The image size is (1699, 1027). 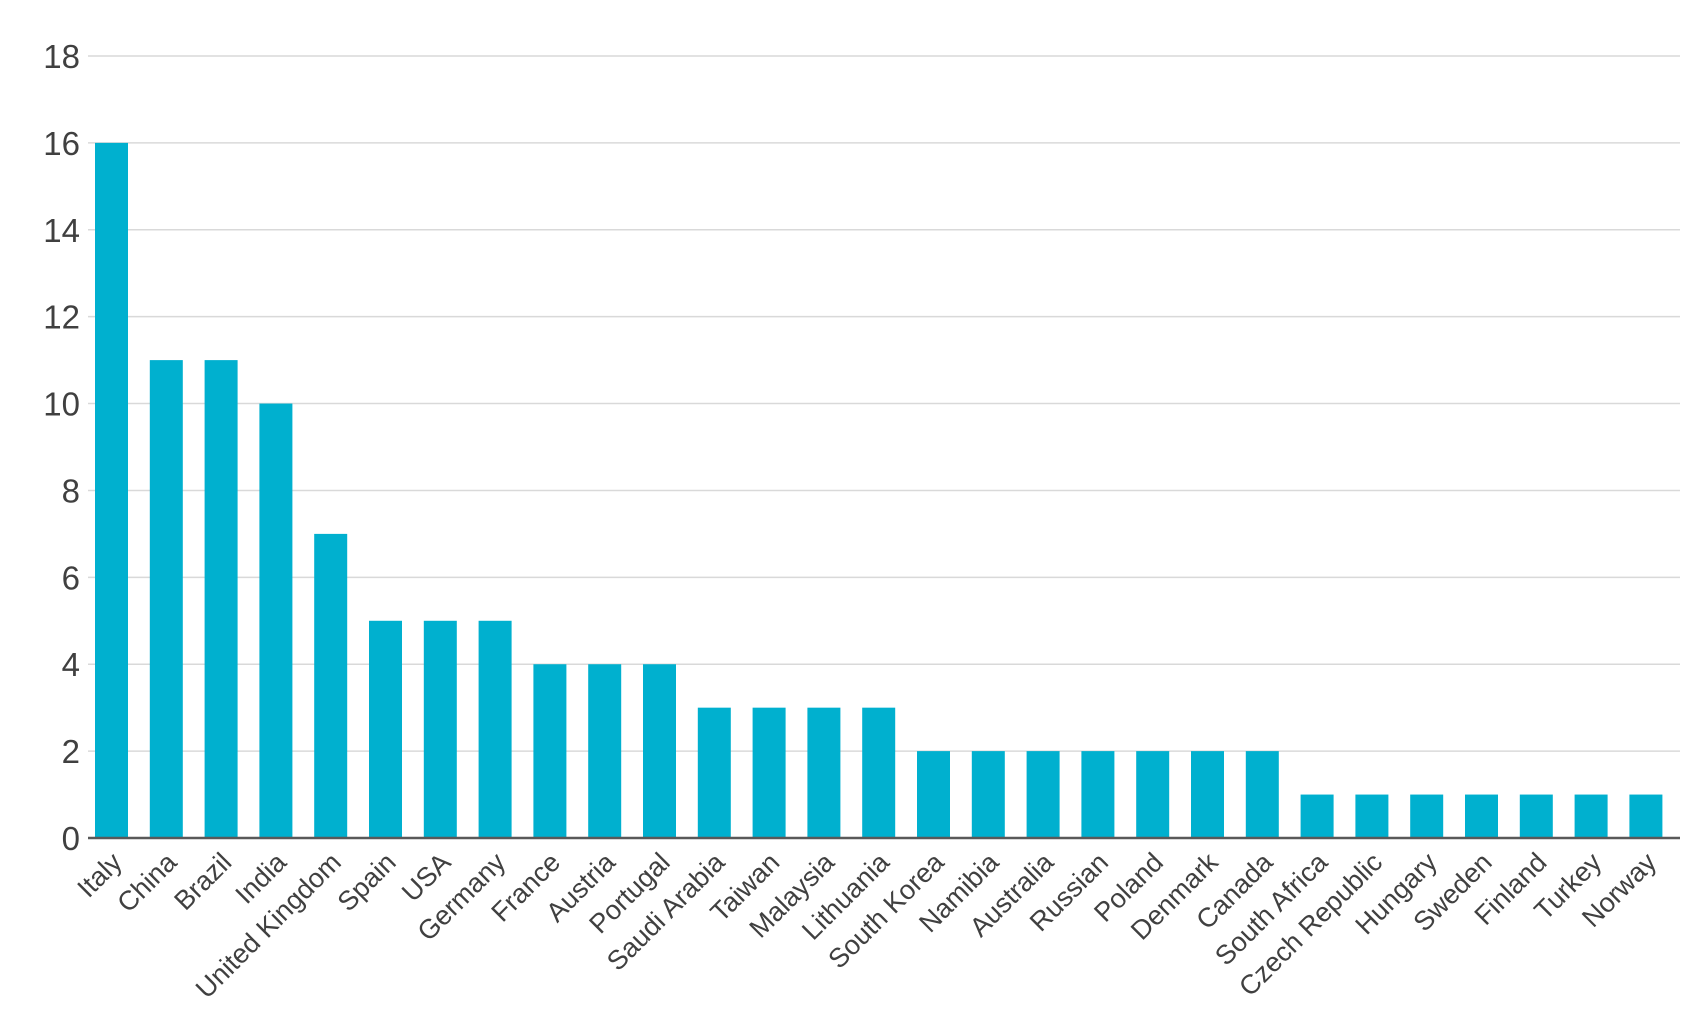 What do you see at coordinates (71, 490) in the screenshot?
I see `y-tick-label: 8` at bounding box center [71, 490].